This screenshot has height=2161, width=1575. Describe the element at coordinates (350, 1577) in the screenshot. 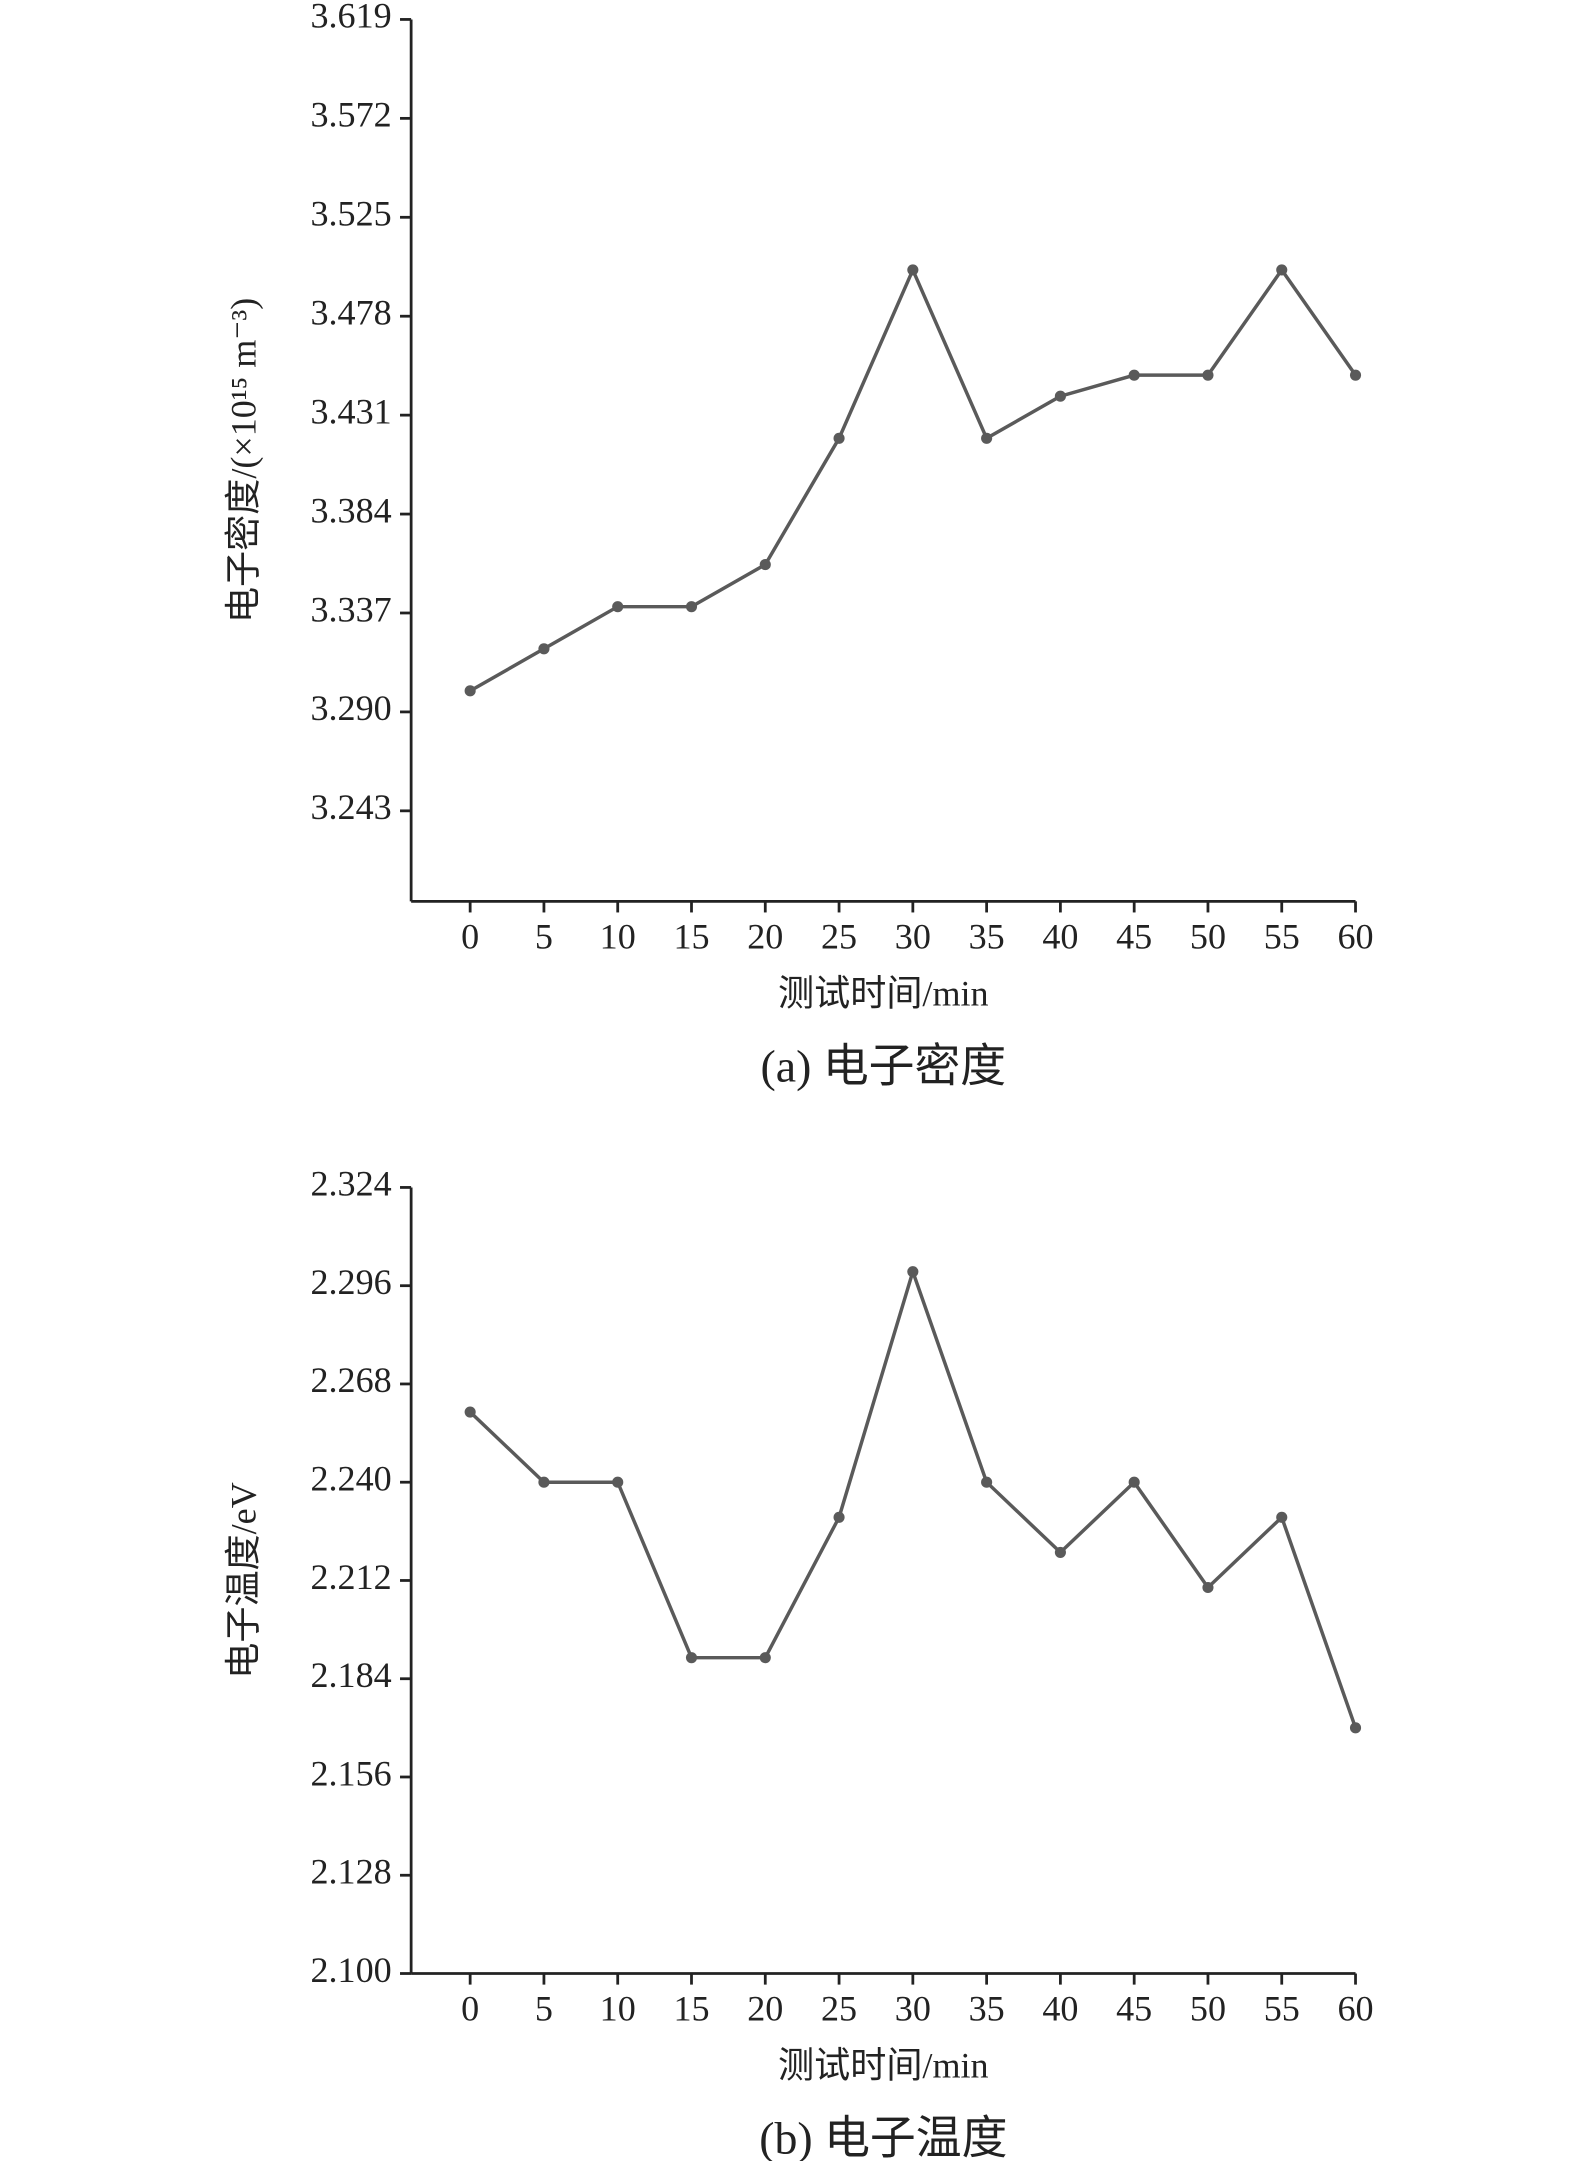

I see `y-tick-label: 2.212` at that location.